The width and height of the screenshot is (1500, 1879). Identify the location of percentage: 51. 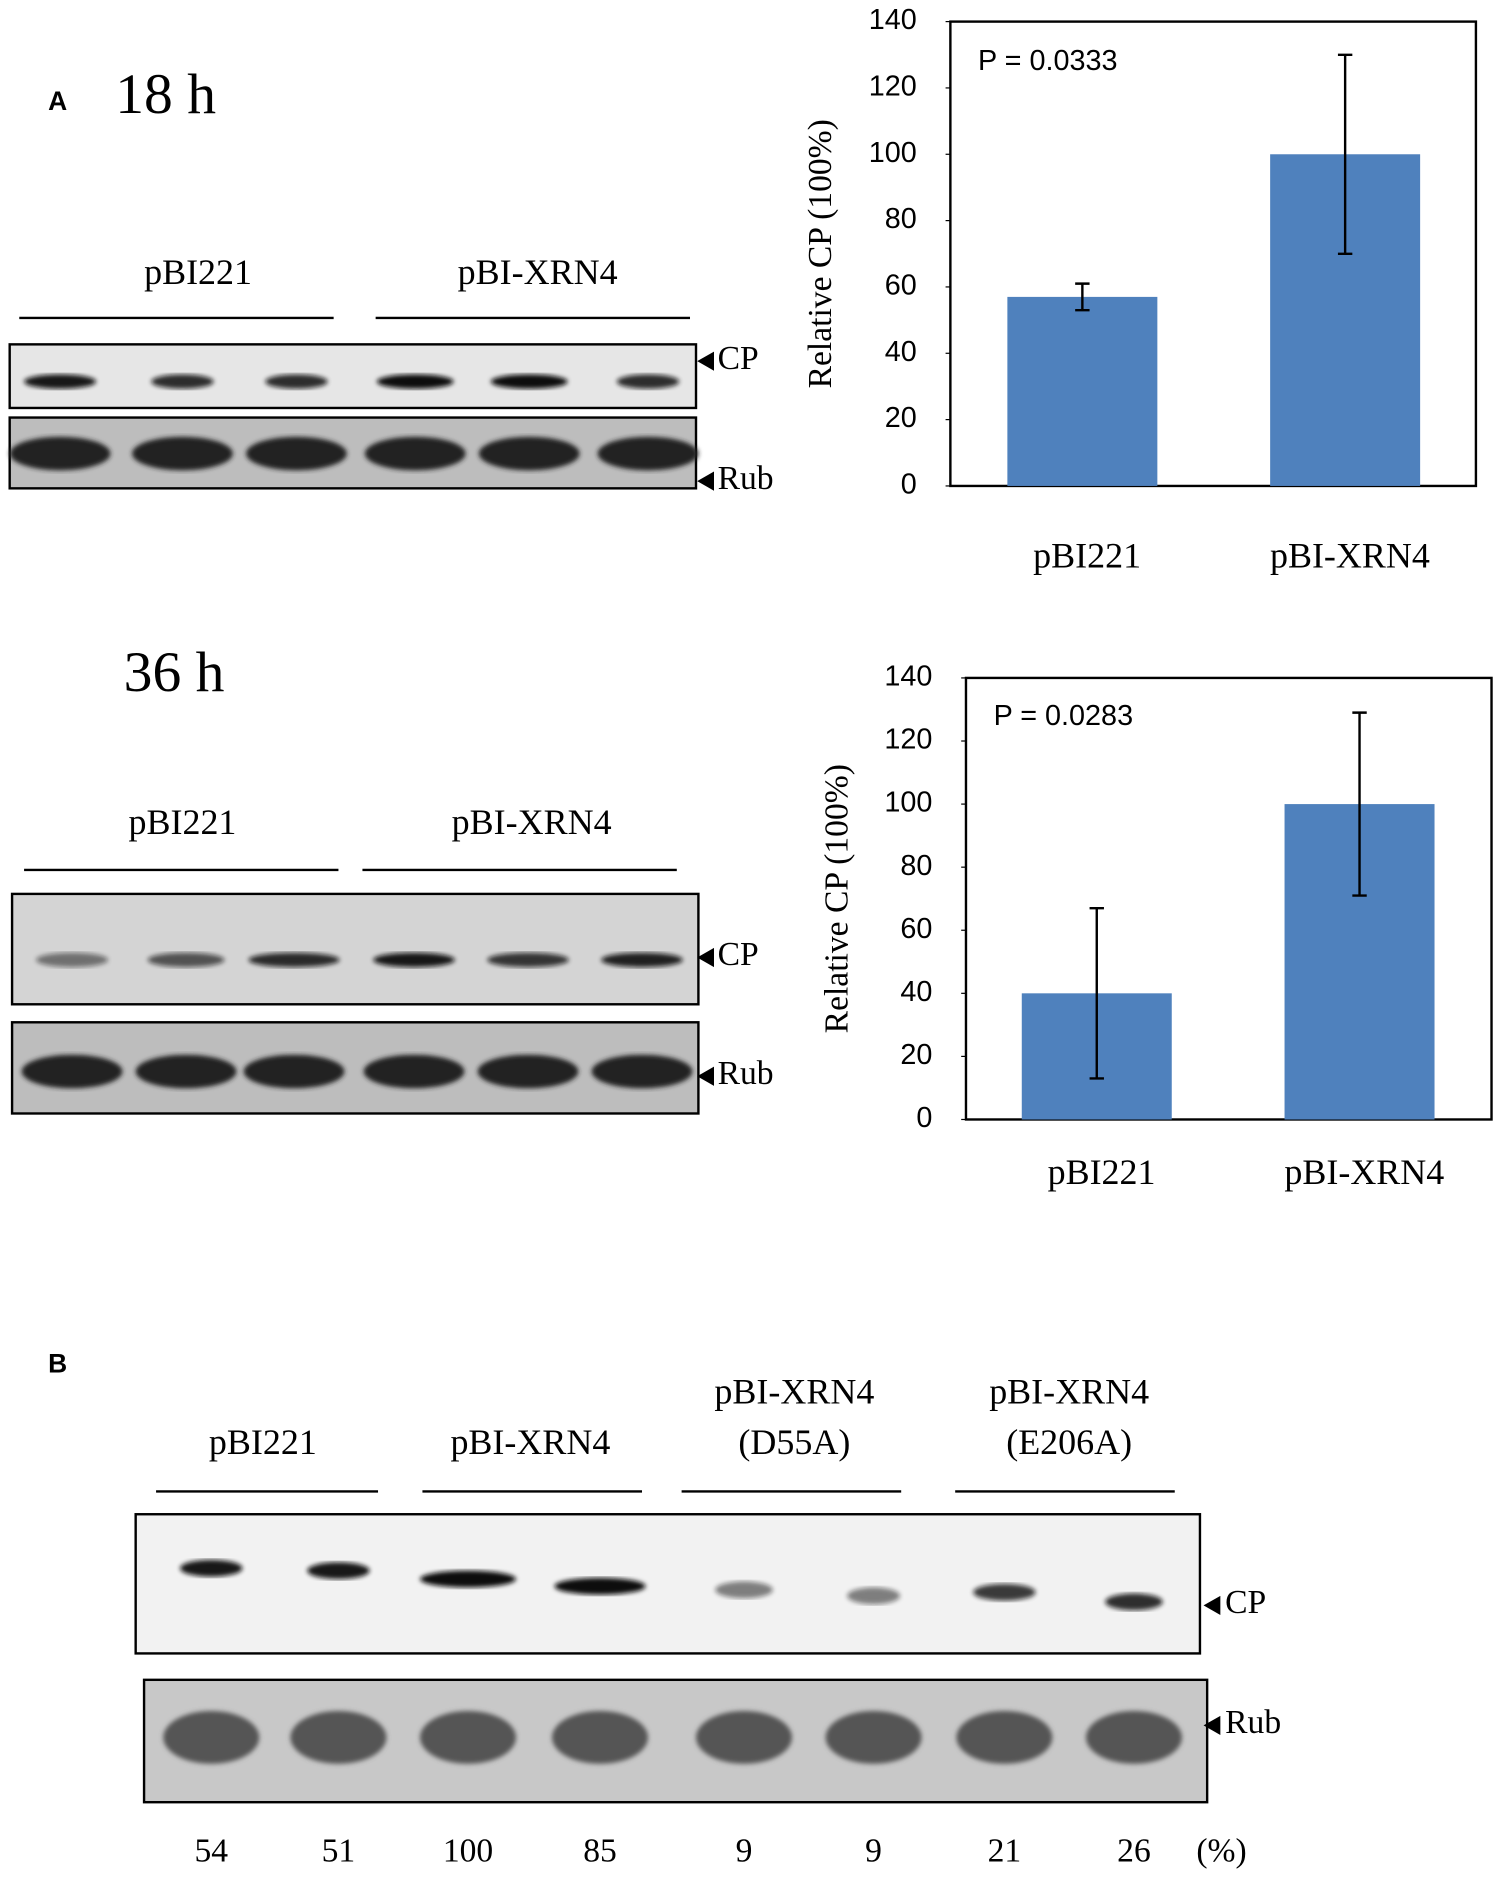
(339, 1851).